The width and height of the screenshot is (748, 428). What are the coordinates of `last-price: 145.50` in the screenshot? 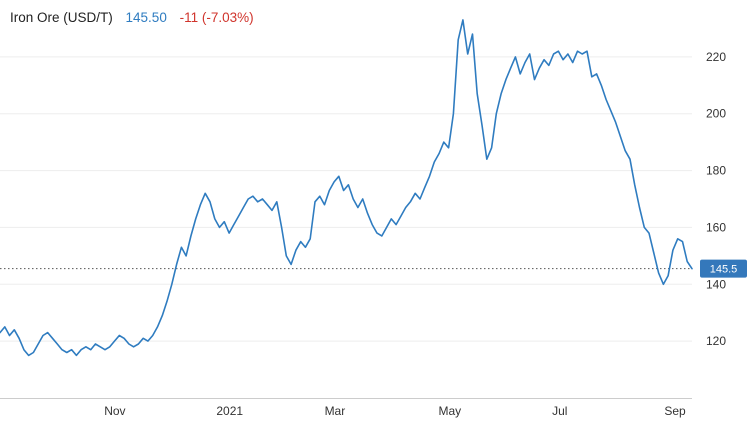 It's located at (146, 17).